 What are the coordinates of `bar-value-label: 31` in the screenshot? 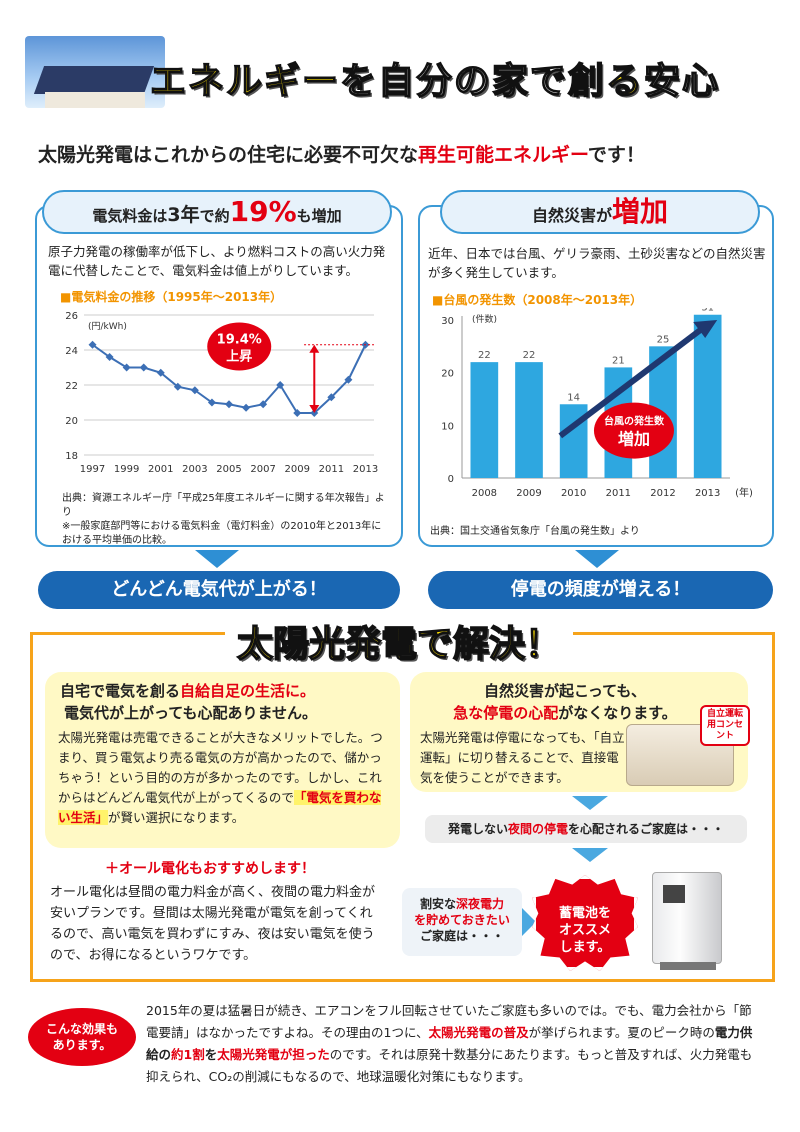 It's located at (707, 311).